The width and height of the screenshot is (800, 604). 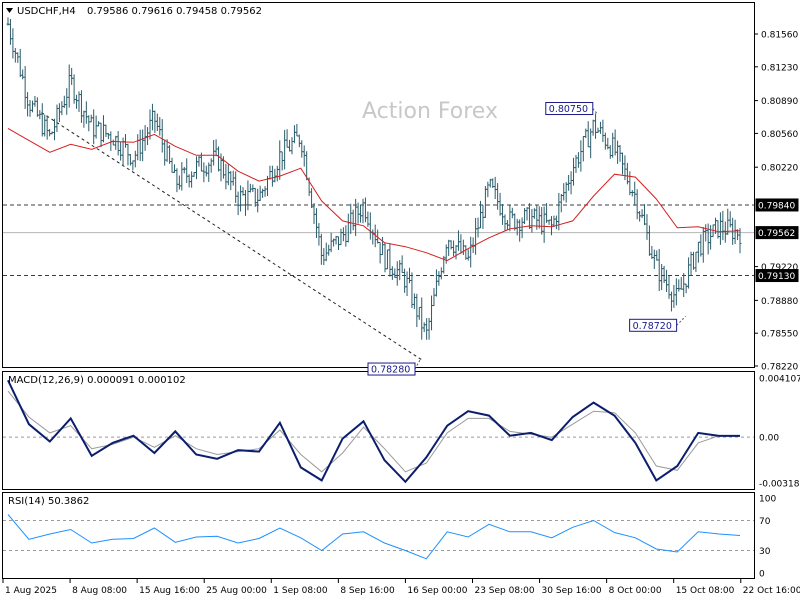 I want to click on price-tick-label: 0.80220, so click(x=779, y=169).